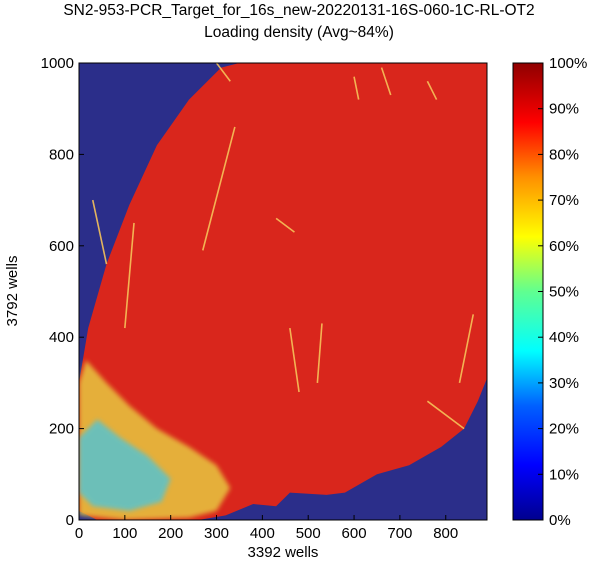 The image size is (598, 564). What do you see at coordinates (564, 337) in the screenshot?
I see `colorbar-tick-label: 40%` at bounding box center [564, 337].